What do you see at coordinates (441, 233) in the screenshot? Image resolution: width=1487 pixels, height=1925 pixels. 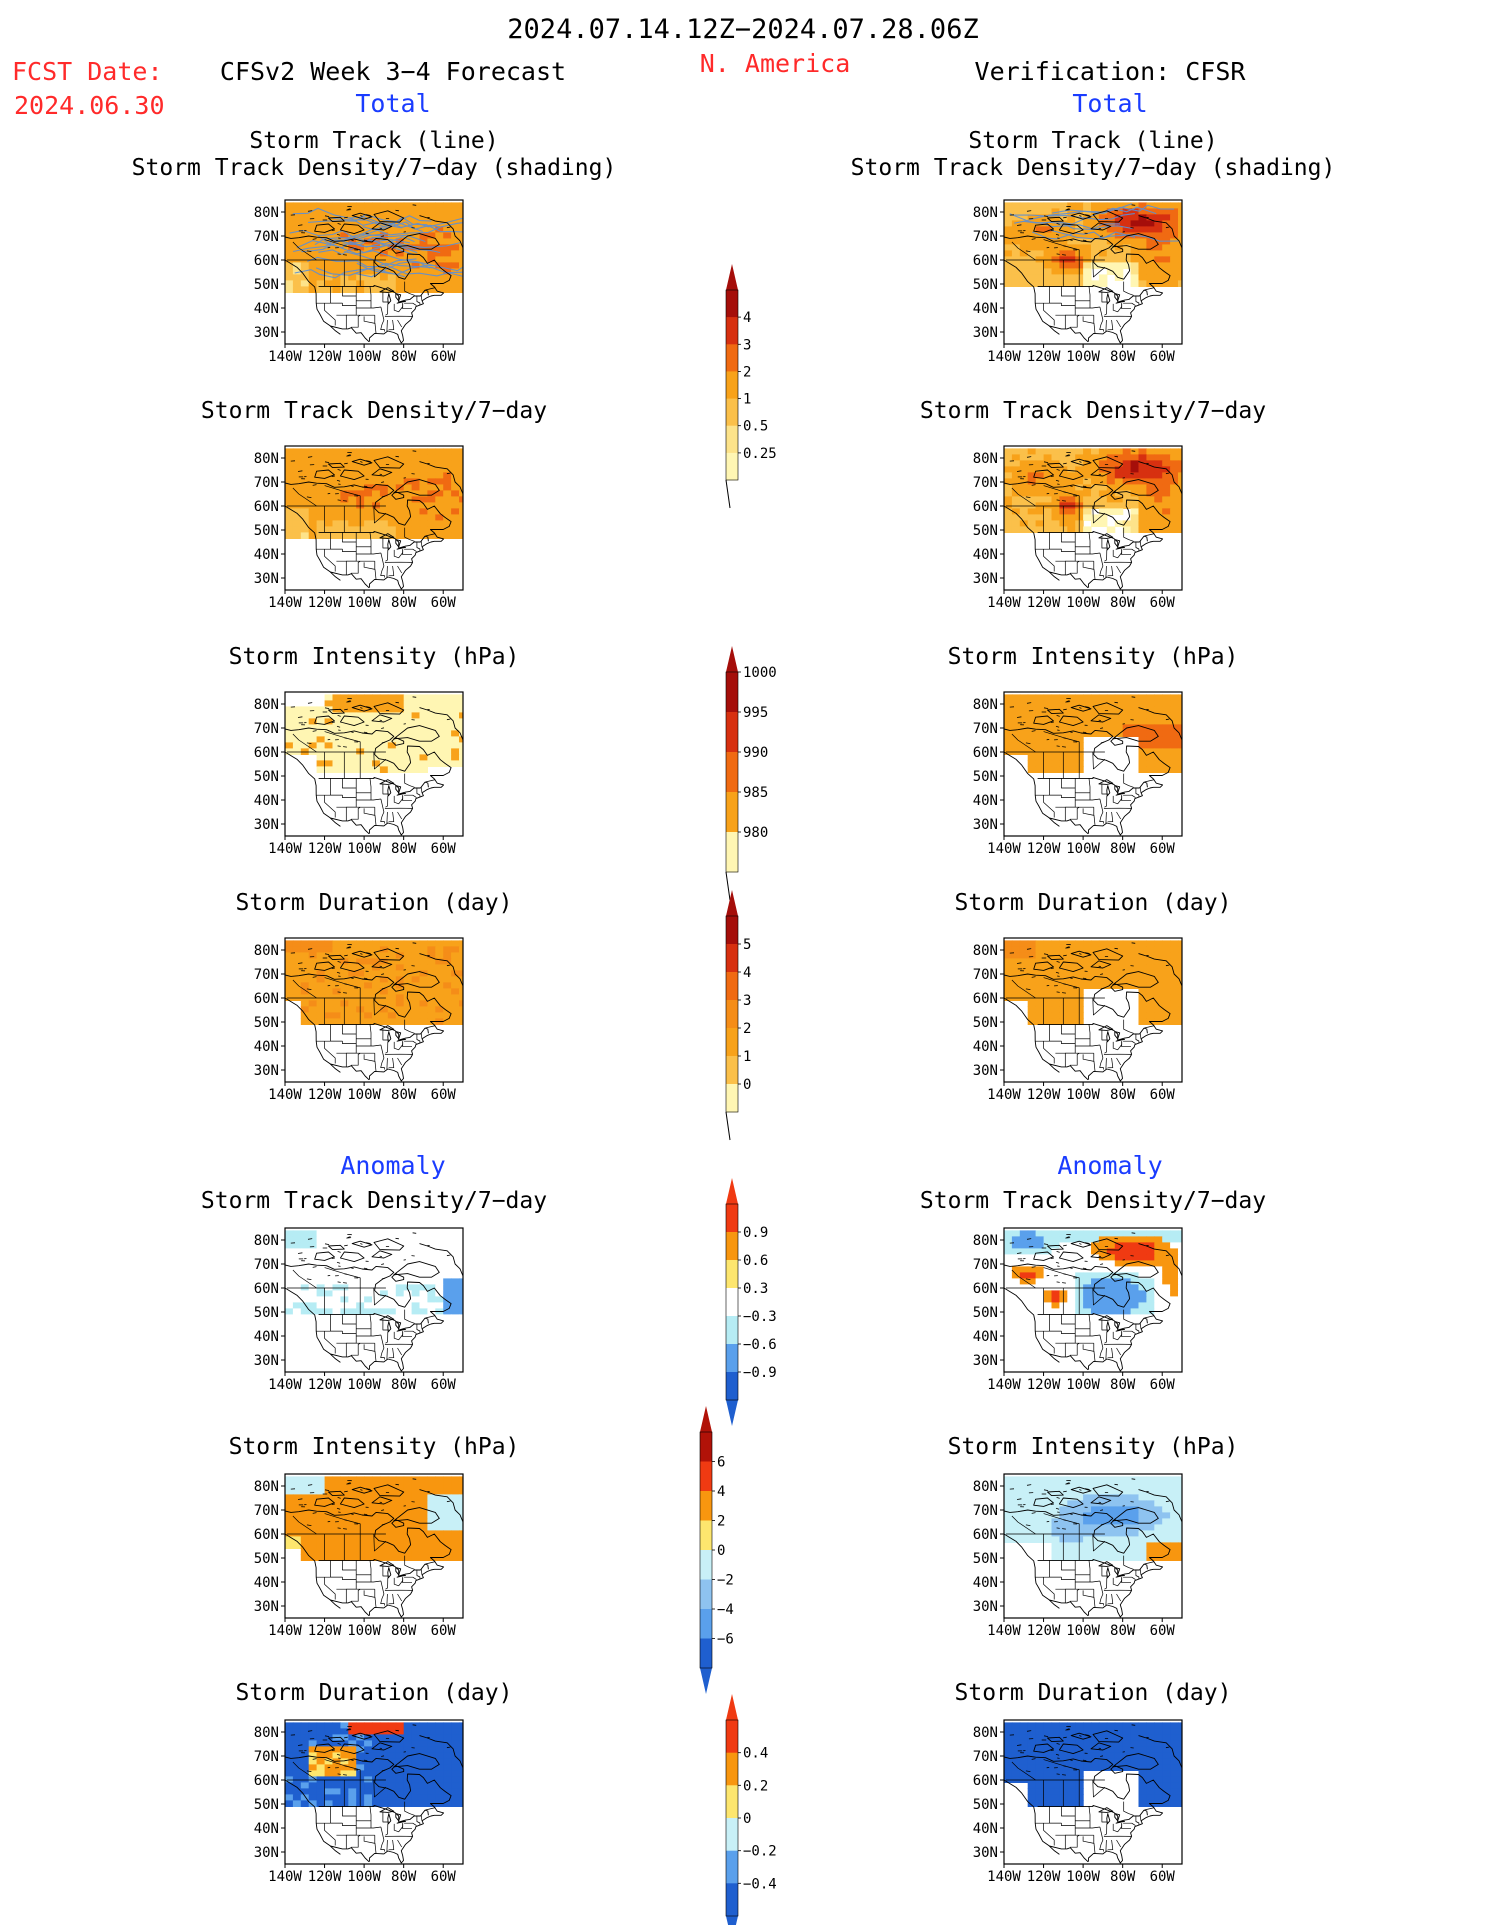 I see `coastline` at bounding box center [441, 233].